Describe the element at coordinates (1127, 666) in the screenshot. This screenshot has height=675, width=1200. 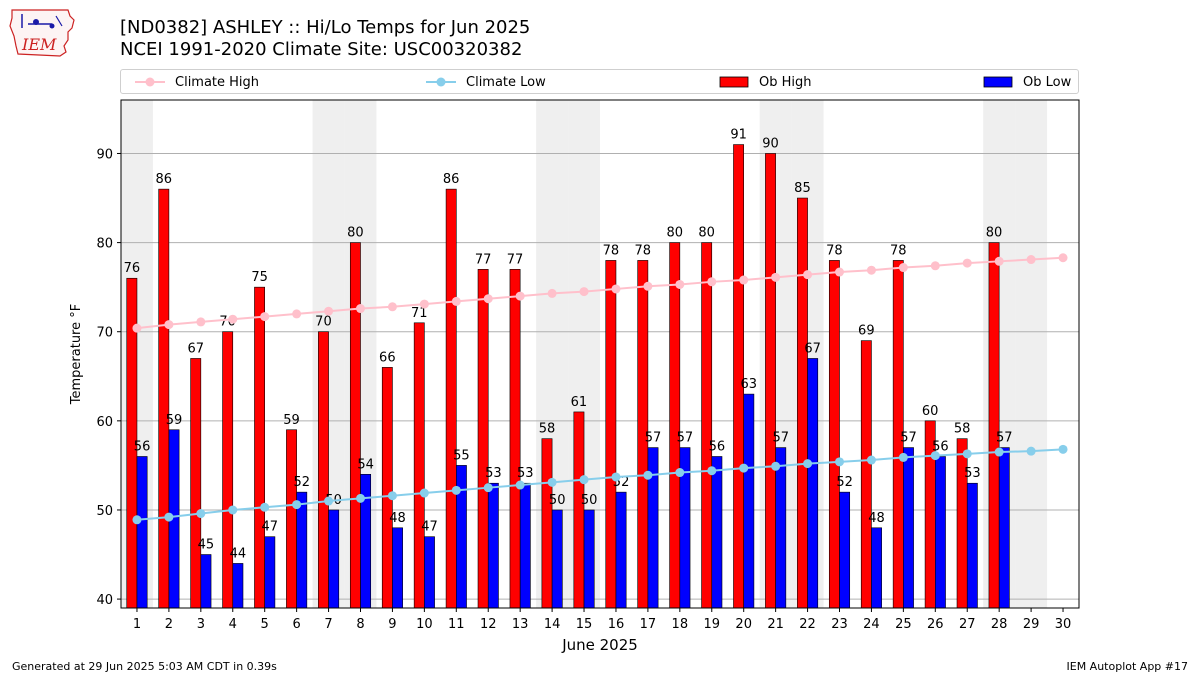
I see `footer-app-text: IEM Autoplot App #17` at that location.